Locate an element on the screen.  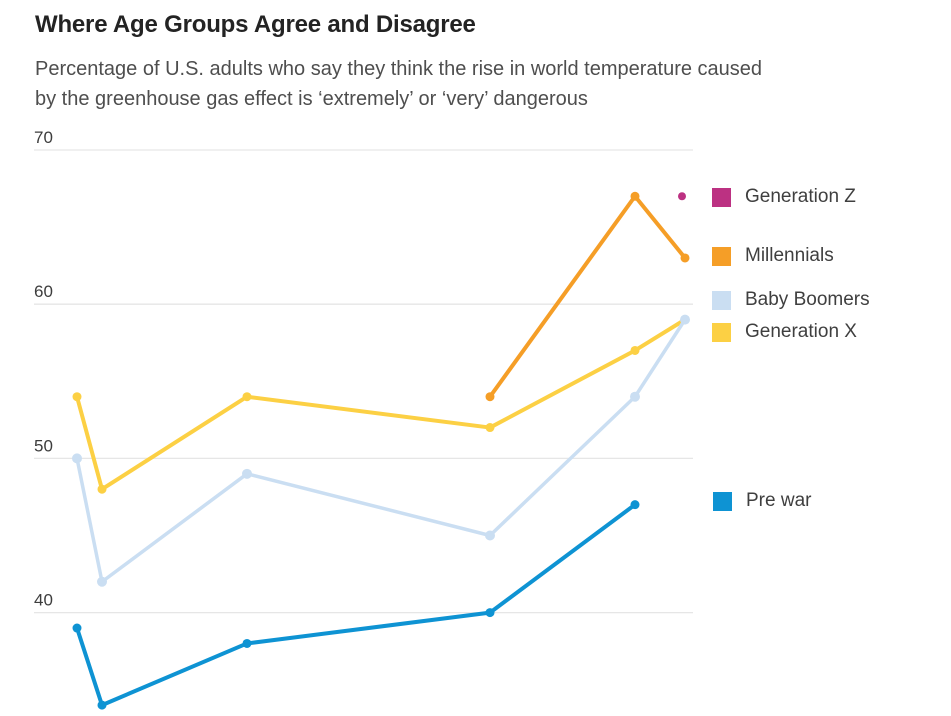
chart-title: Where Age Groups Agree and Disagree is located at coordinates (255, 24).